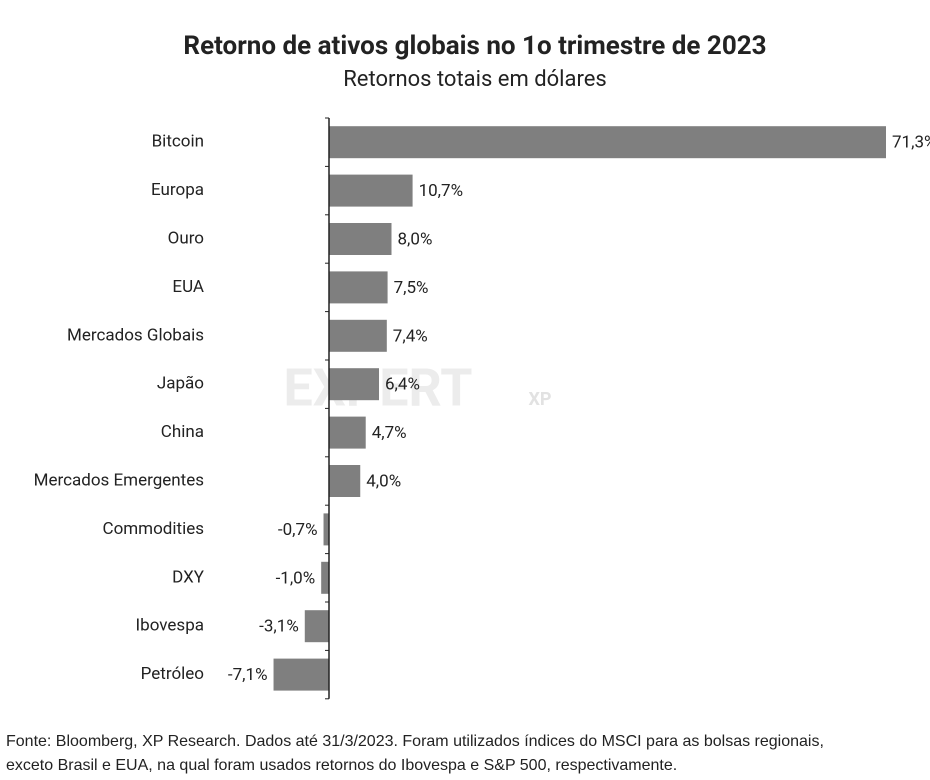 This screenshot has width=930, height=780. Describe the element at coordinates (411, 288) in the screenshot. I see `value-label: 7,5%` at that location.